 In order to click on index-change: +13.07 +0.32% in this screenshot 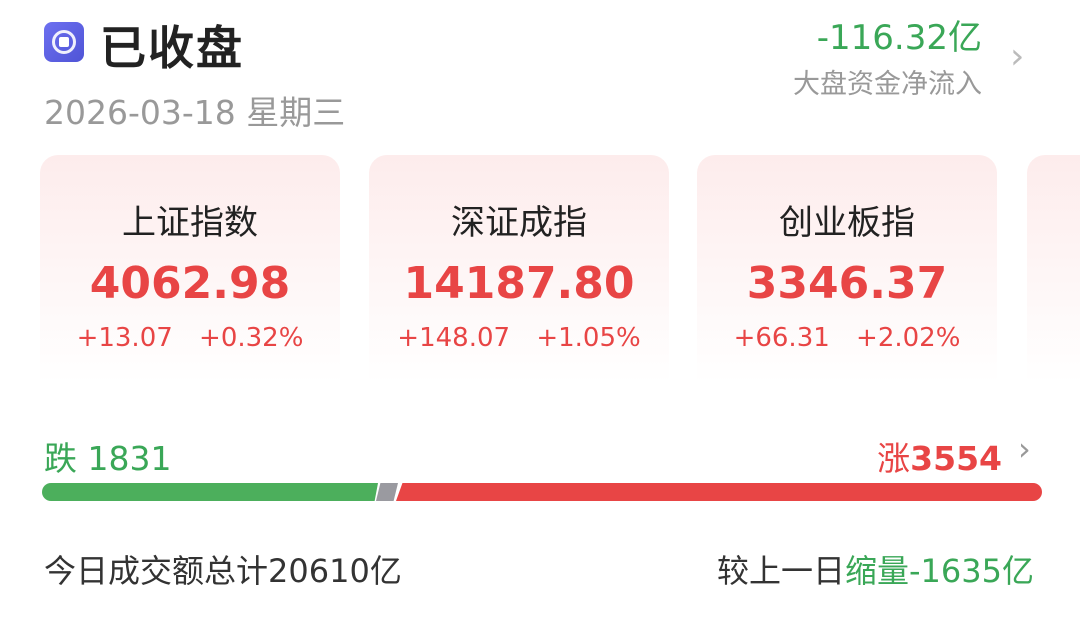, I will do `click(190, 338)`.